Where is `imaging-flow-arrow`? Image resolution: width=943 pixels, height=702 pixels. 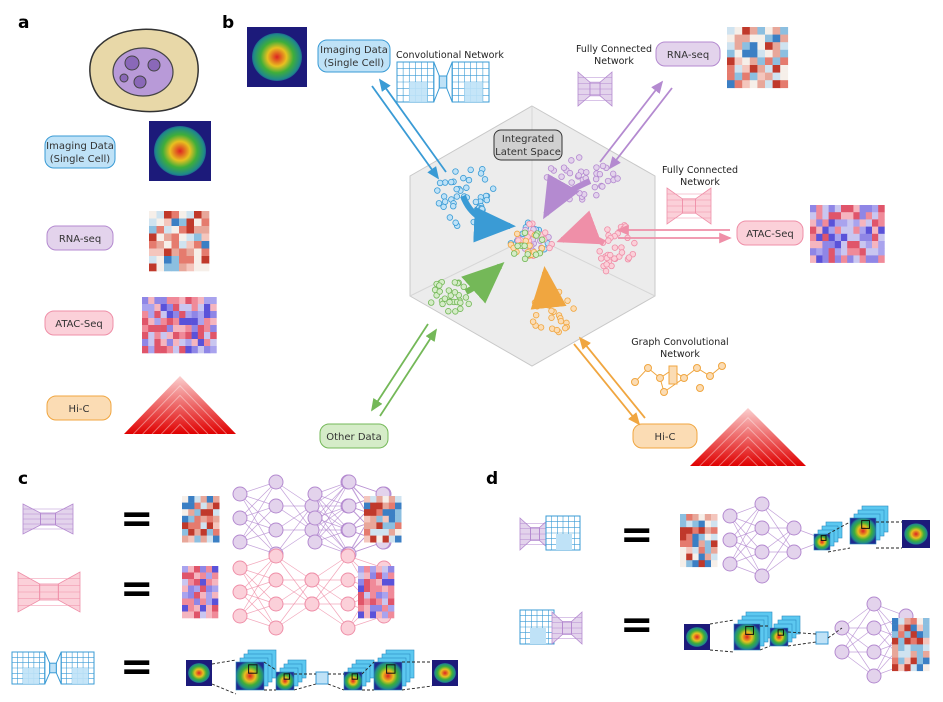
imaging-flow-arrow is located at coordinates (488, 218).